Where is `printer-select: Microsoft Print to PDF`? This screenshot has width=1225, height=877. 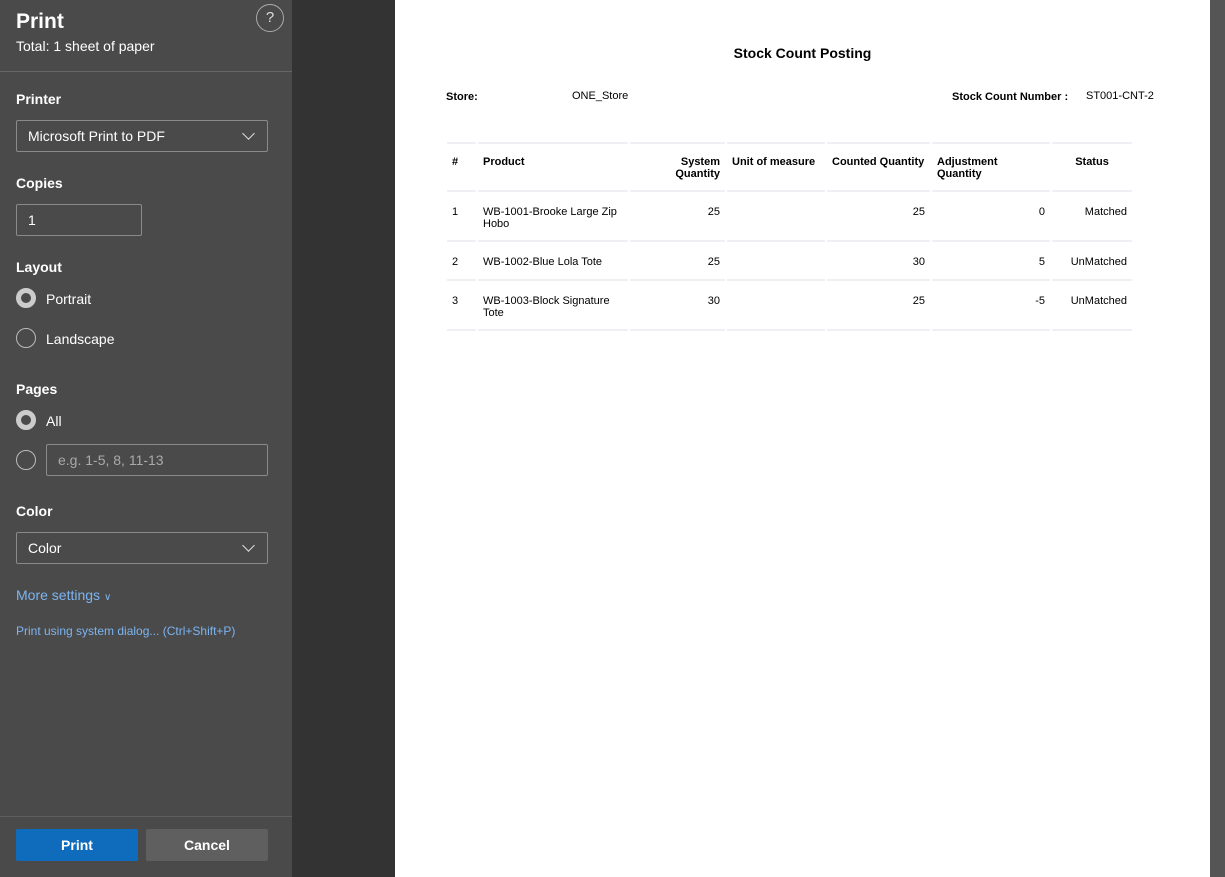
printer-select: Microsoft Print to PDF is located at coordinates (142, 136).